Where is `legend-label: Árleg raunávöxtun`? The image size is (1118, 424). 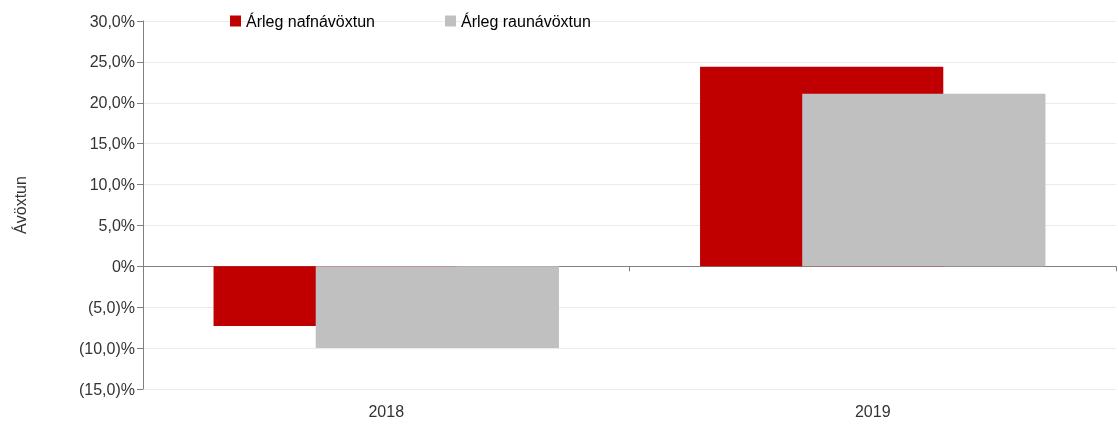
legend-label: Árleg raunávöxtun is located at coordinates (525, 20).